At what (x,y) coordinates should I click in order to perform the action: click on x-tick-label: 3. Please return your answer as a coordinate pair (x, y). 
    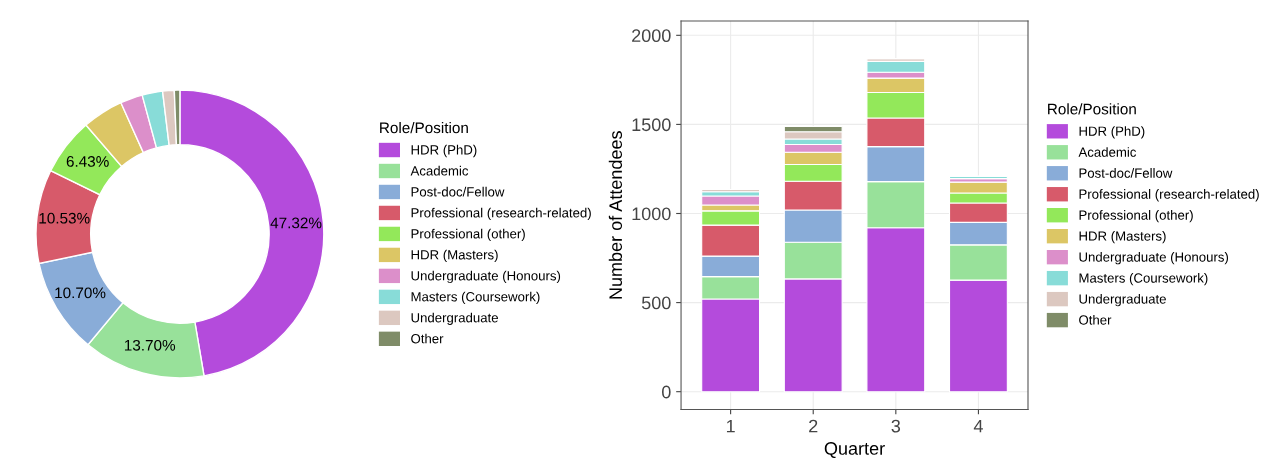
    Looking at the image, I should click on (896, 426).